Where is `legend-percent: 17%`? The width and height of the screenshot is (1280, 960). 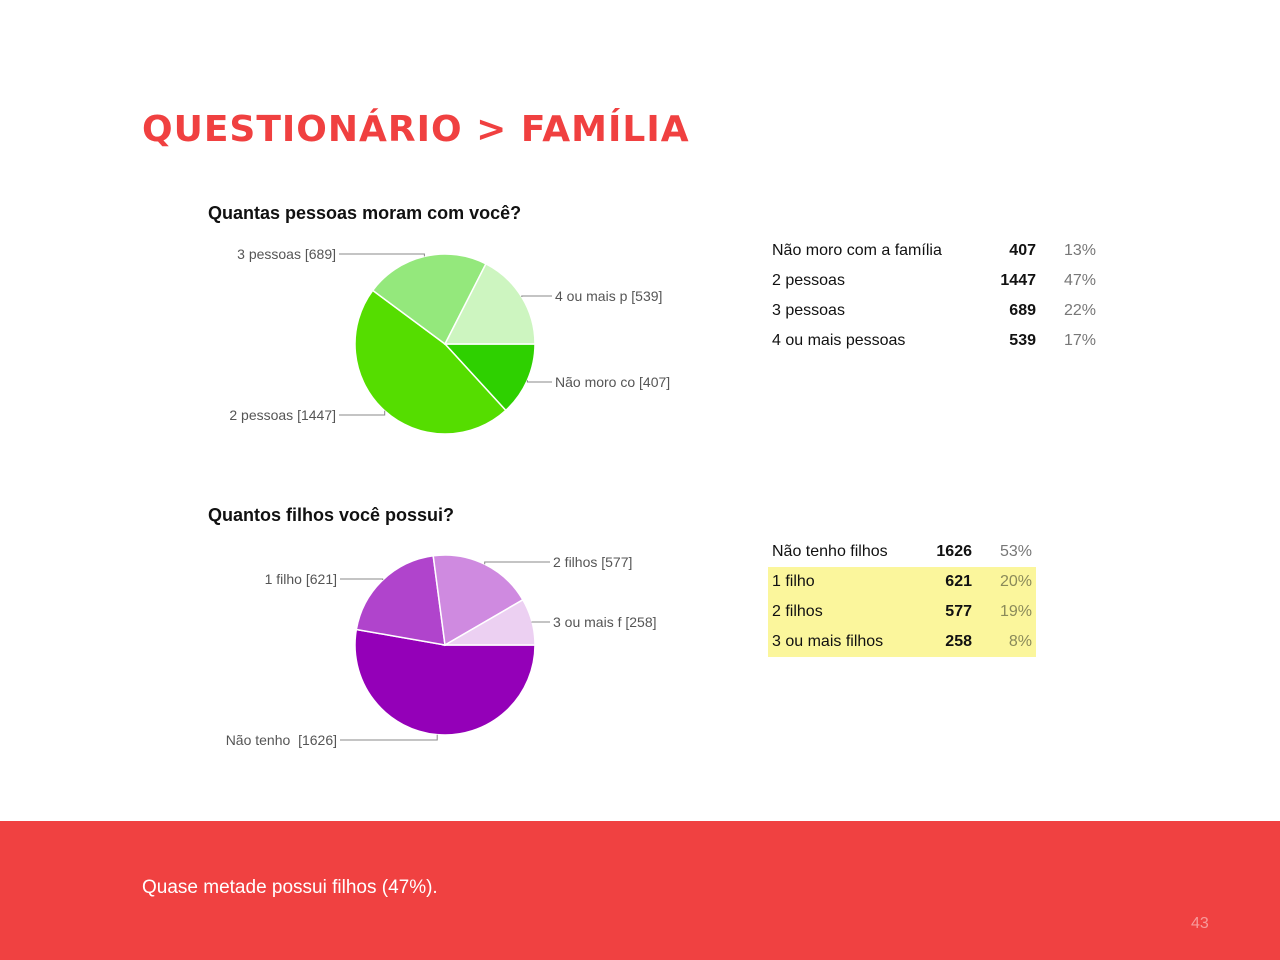 legend-percent: 17% is located at coordinates (1079, 340).